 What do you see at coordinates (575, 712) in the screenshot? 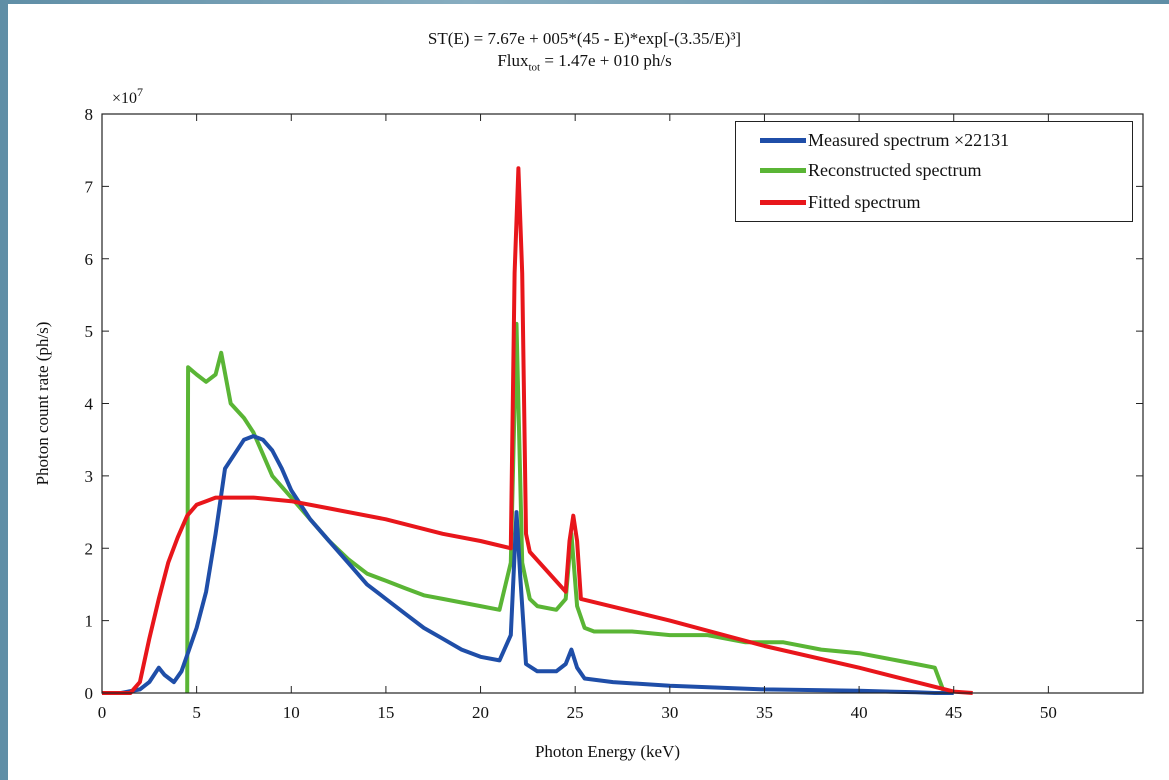
I see `x-tick-label: 25` at bounding box center [575, 712].